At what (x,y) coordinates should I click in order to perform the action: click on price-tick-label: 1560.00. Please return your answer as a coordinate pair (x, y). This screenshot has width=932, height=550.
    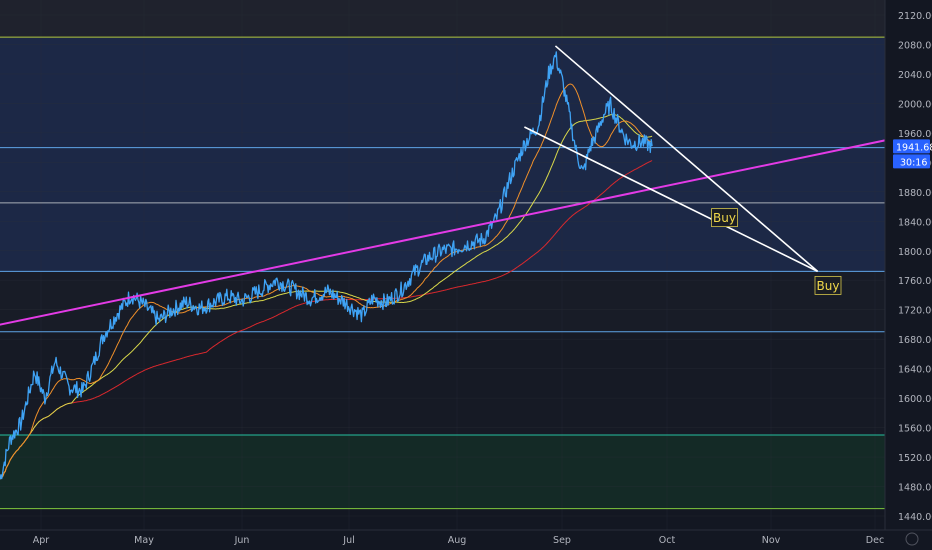
    Looking at the image, I should click on (915, 429).